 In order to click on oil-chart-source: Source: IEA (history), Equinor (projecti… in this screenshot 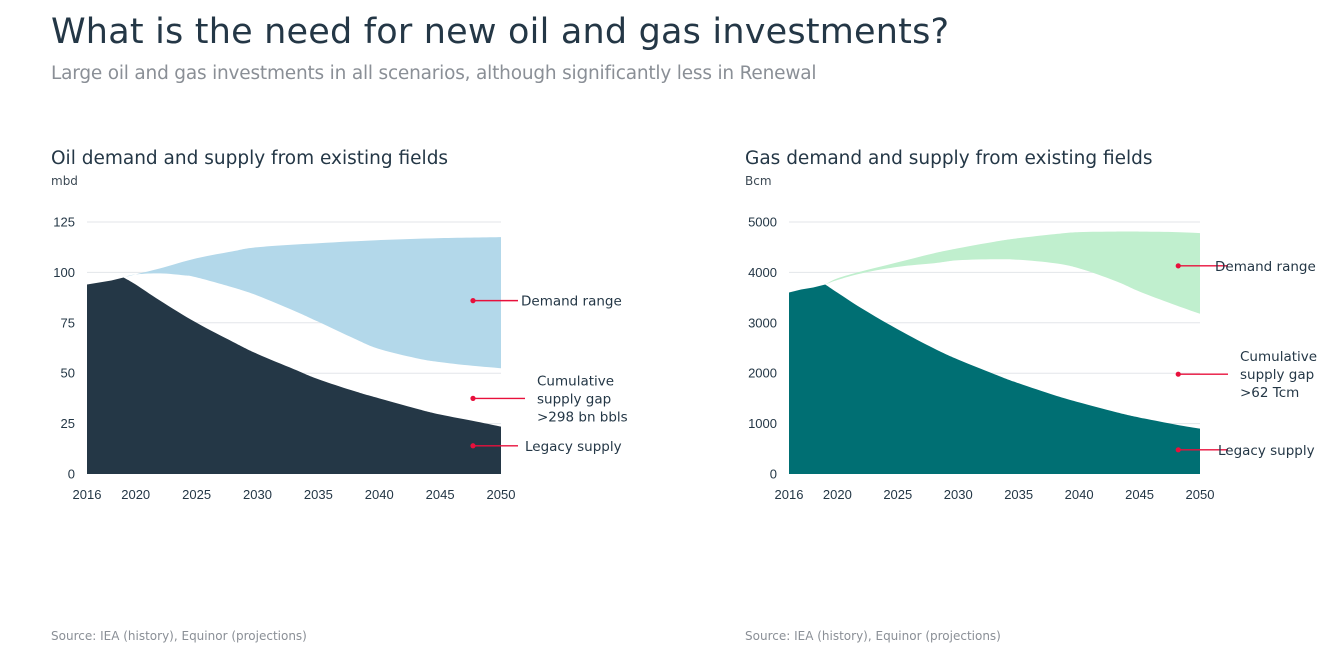, I will do `click(179, 636)`.